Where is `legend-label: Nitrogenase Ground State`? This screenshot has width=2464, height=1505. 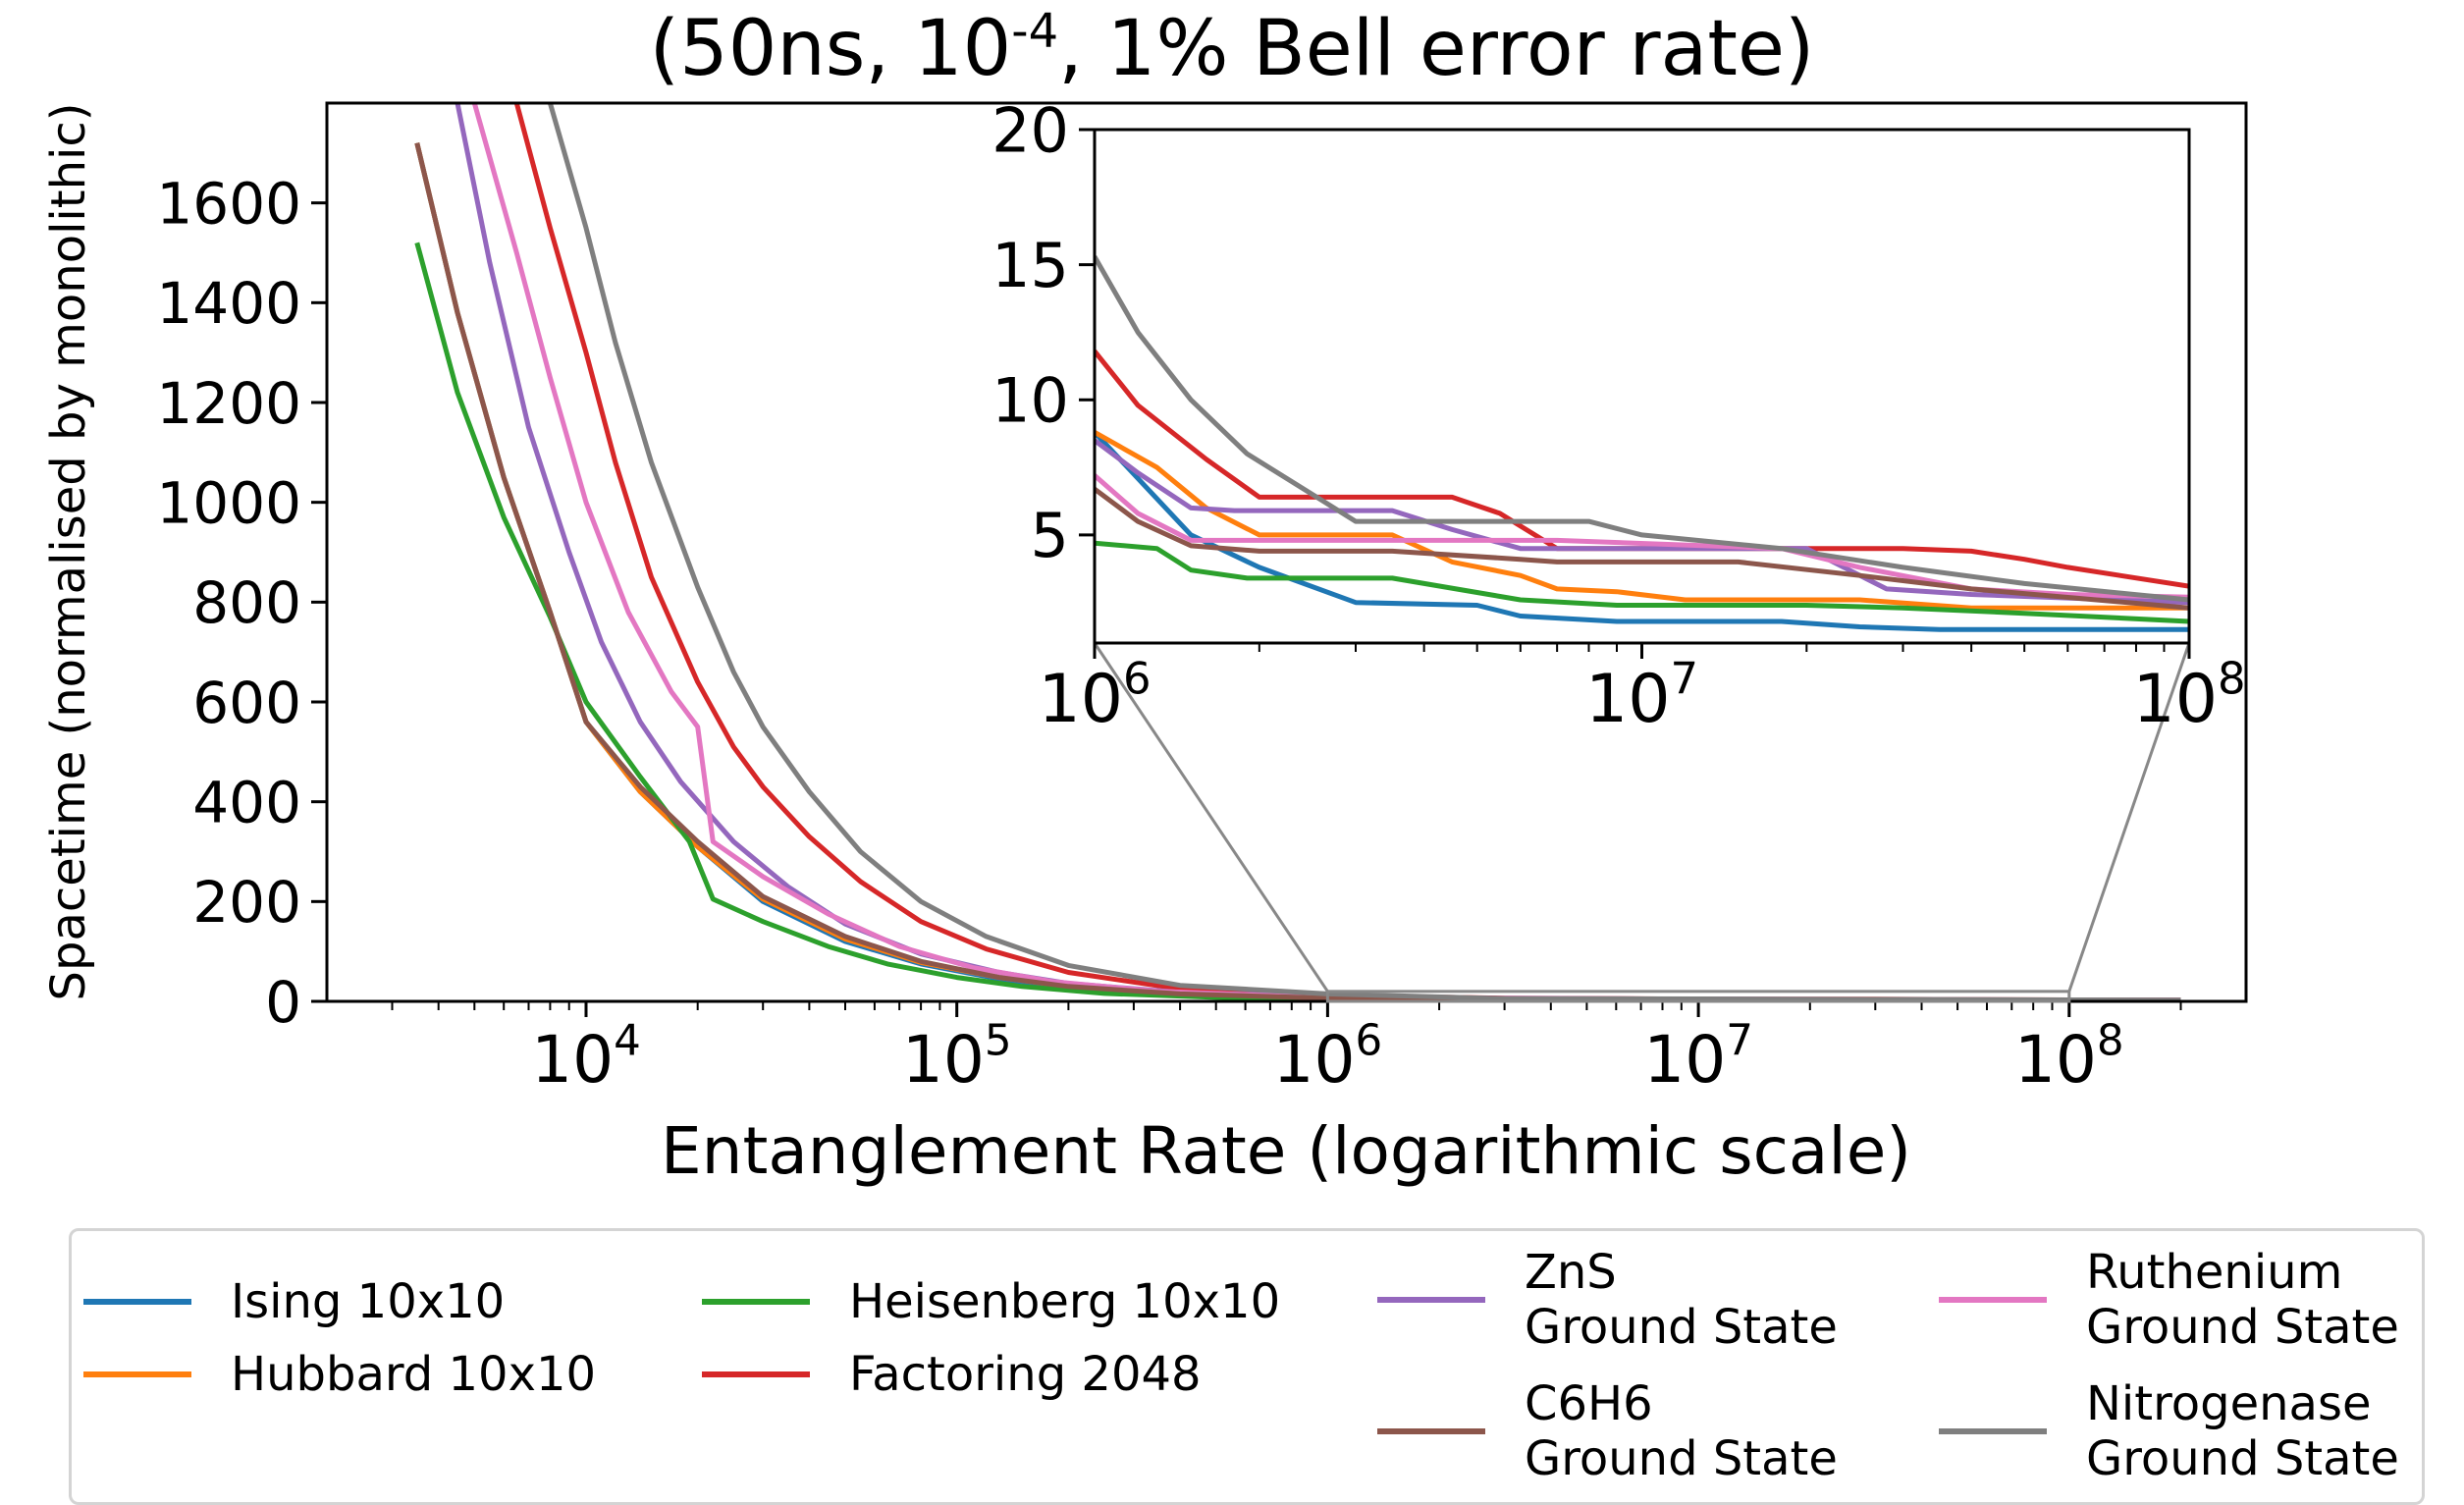
legend-label: Nitrogenase Ground State is located at coordinates (2242, 1431).